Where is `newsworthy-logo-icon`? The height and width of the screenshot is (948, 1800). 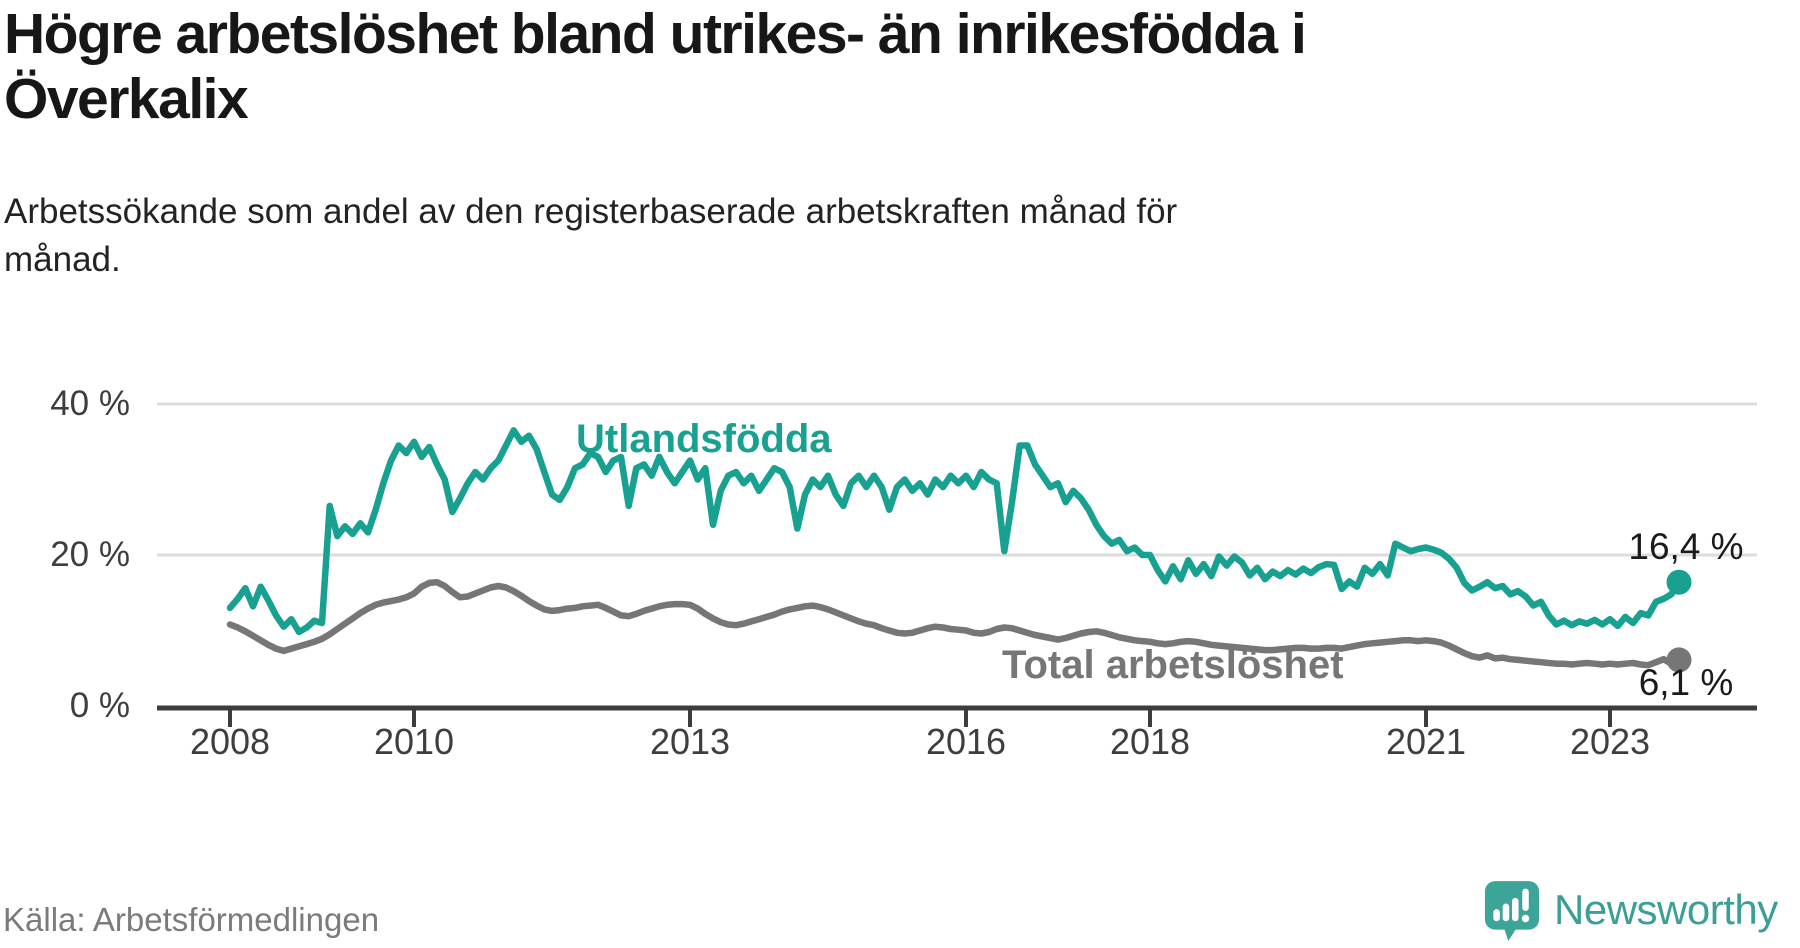 newsworthy-logo-icon is located at coordinates (1512, 911).